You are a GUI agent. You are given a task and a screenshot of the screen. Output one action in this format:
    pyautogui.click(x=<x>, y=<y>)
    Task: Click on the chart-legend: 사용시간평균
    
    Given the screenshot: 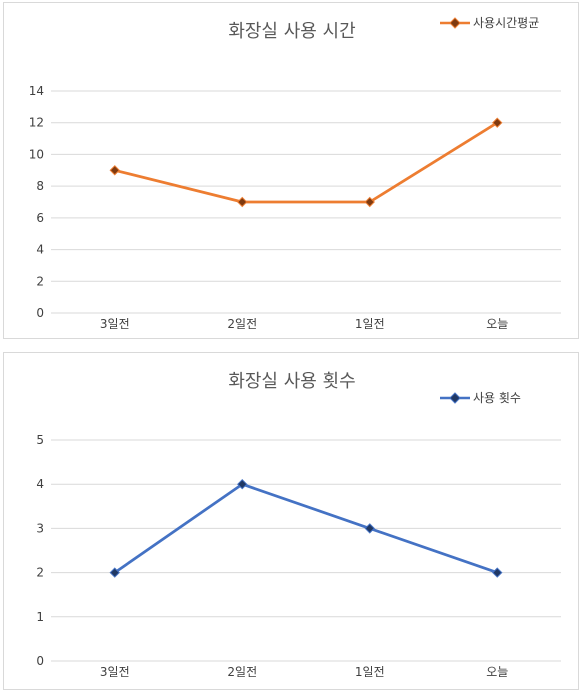 What is the action you would take?
    pyautogui.click(x=489, y=23)
    